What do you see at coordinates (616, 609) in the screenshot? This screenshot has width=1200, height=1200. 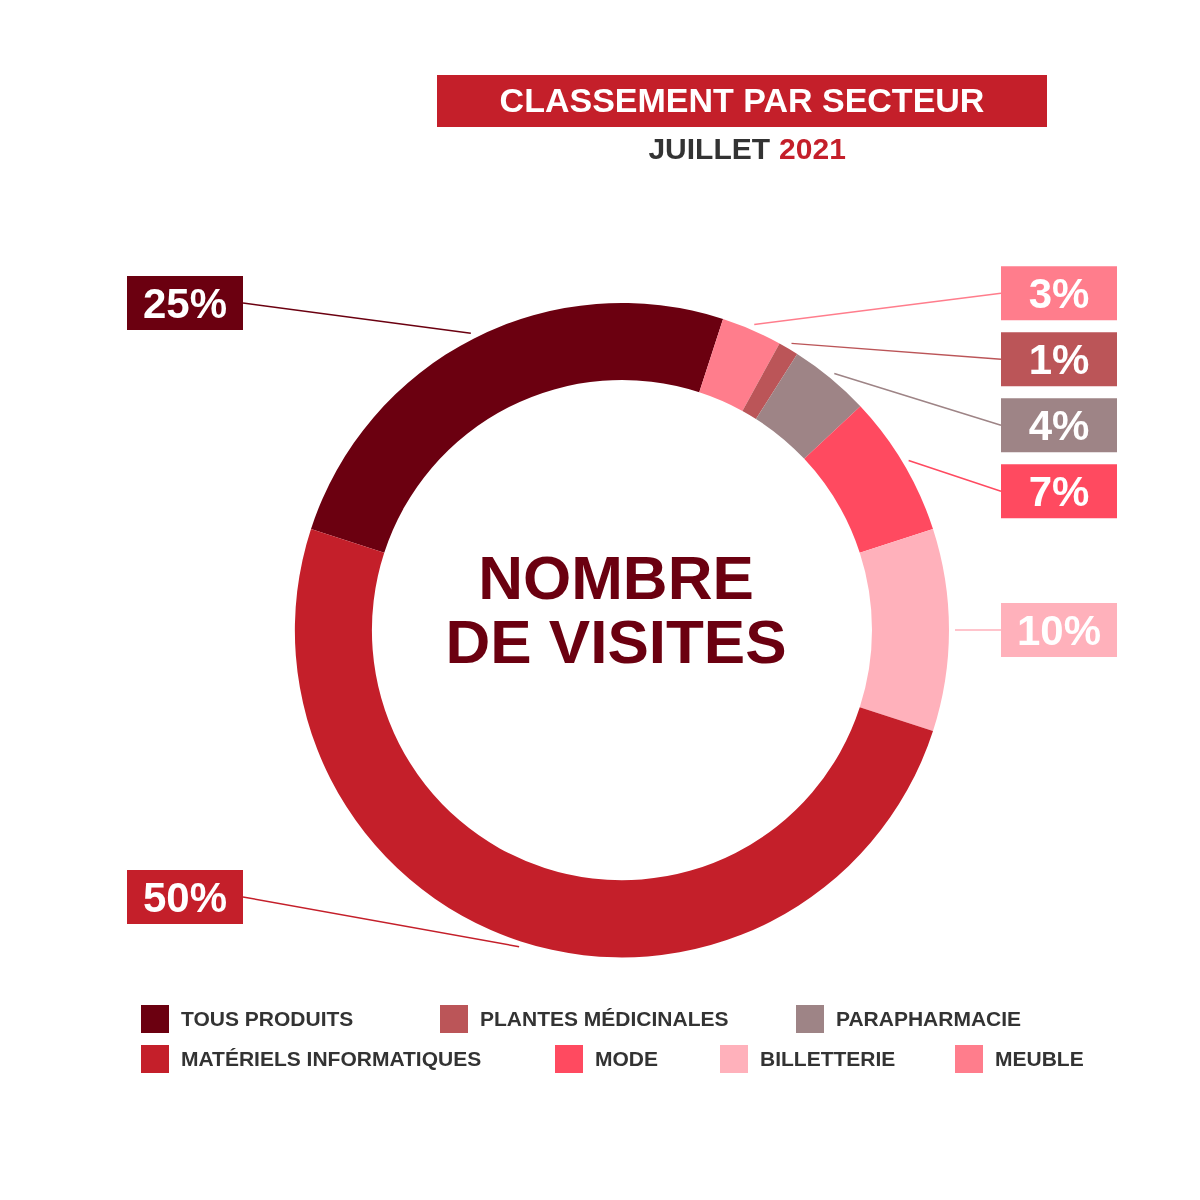 I see `text: NOMBRE DE VISITES` at bounding box center [616, 609].